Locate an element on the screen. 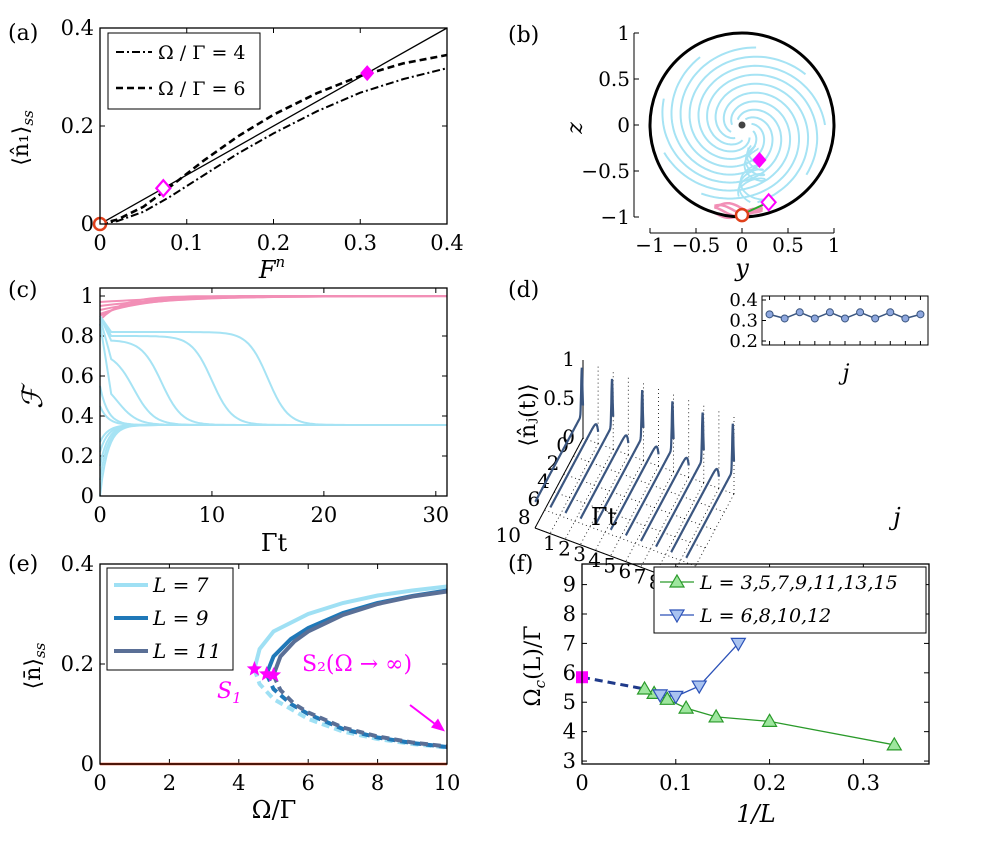 The width and height of the screenshot is (996, 846). panel-f-legend-box is located at coordinates (790, 600).